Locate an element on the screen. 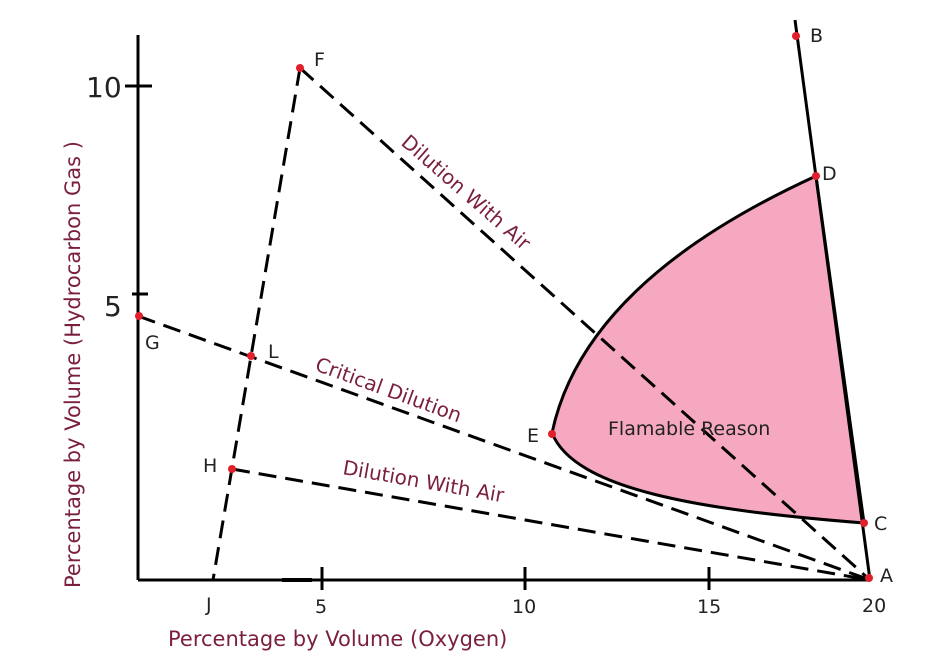 This screenshot has width=943, height=666. x-tick-label-20: 20 is located at coordinates (874, 606).